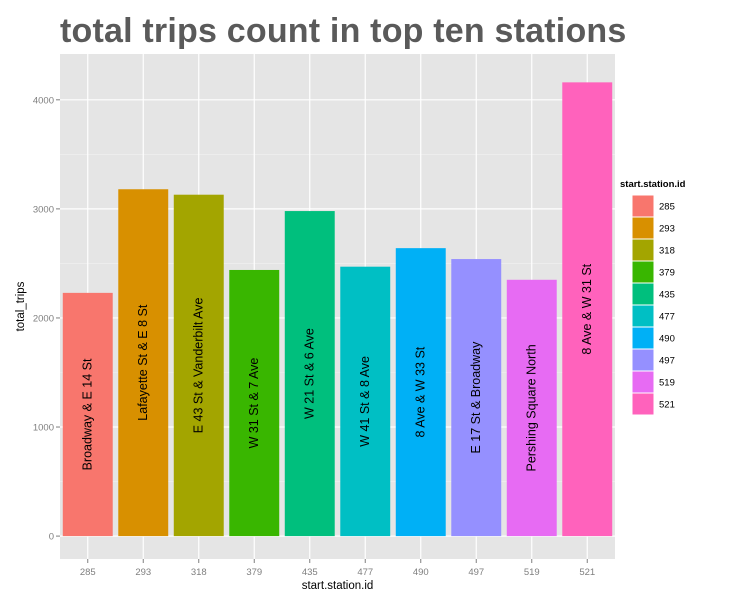  I want to click on legend-label-435: 435, so click(667, 295).